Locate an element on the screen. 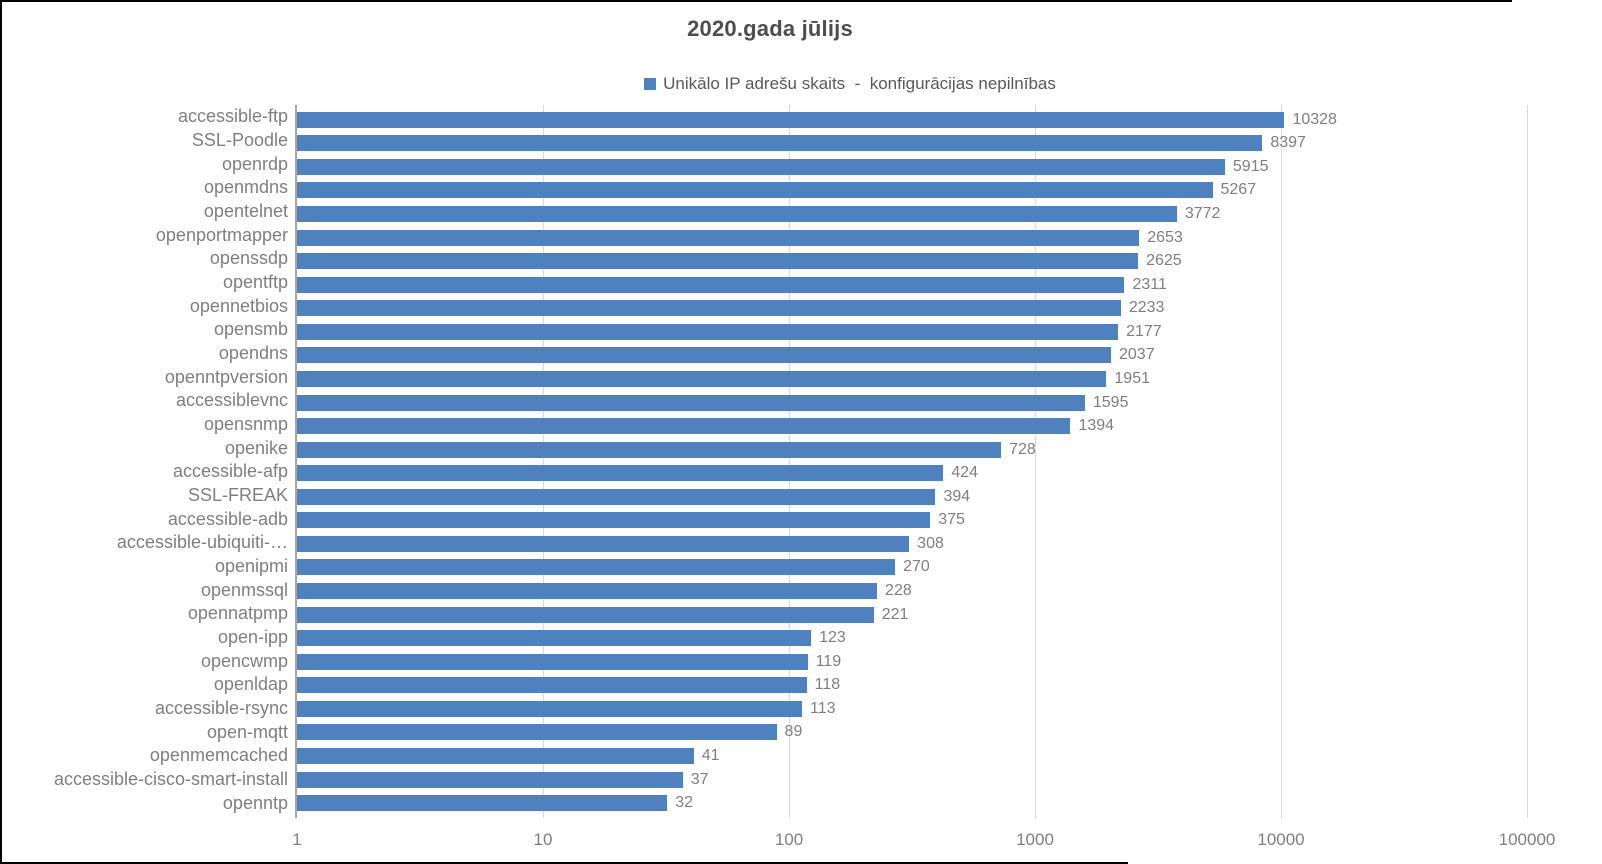 This screenshot has width=1602, height=864. bar-row: 37 is located at coordinates (912, 780).